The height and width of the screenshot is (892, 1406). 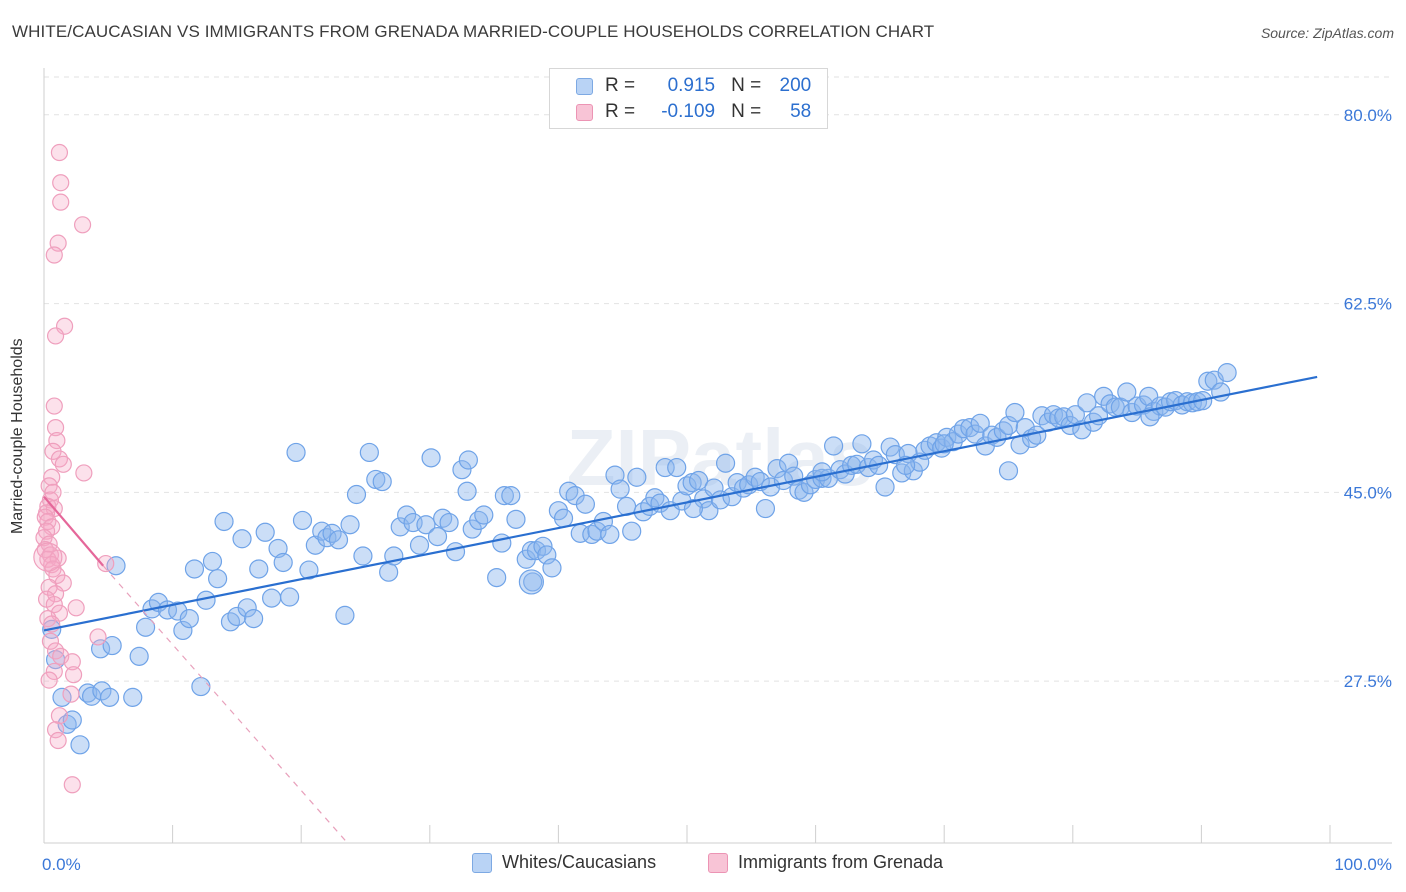 I want to click on legend-row-grenada: R = -0.109 N = 58, so click(x=693, y=112).